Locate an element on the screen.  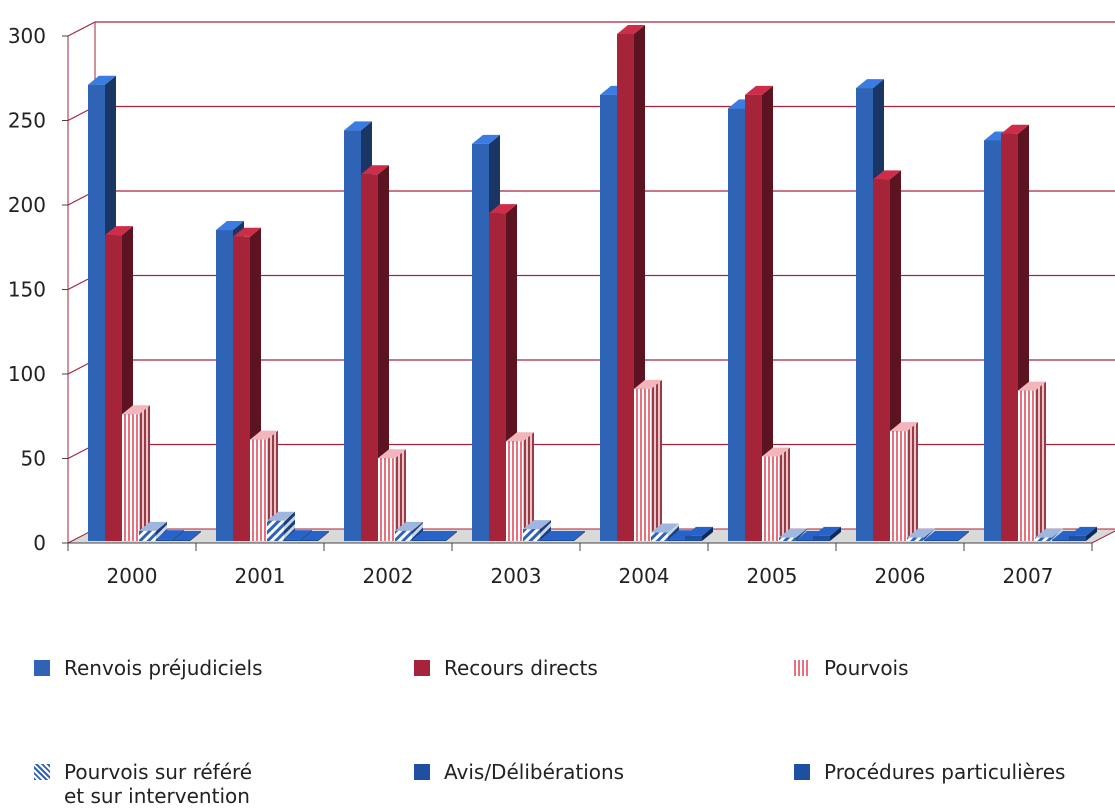
x-tick-label: 2000 is located at coordinates (132, 576).